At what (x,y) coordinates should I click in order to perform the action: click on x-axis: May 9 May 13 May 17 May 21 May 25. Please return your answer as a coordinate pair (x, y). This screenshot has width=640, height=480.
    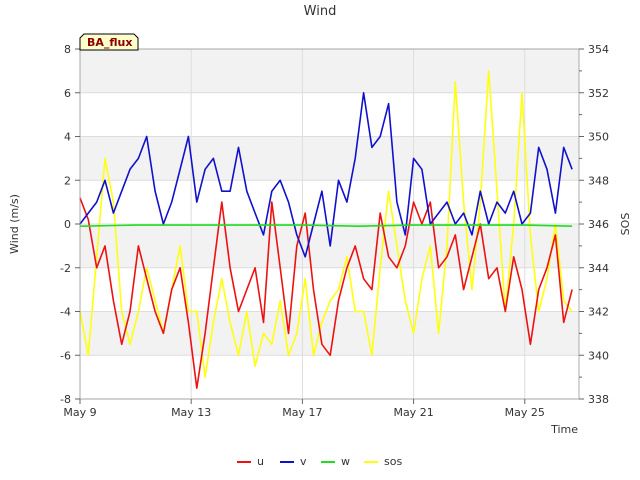
    Looking at the image, I should click on (304, 409).